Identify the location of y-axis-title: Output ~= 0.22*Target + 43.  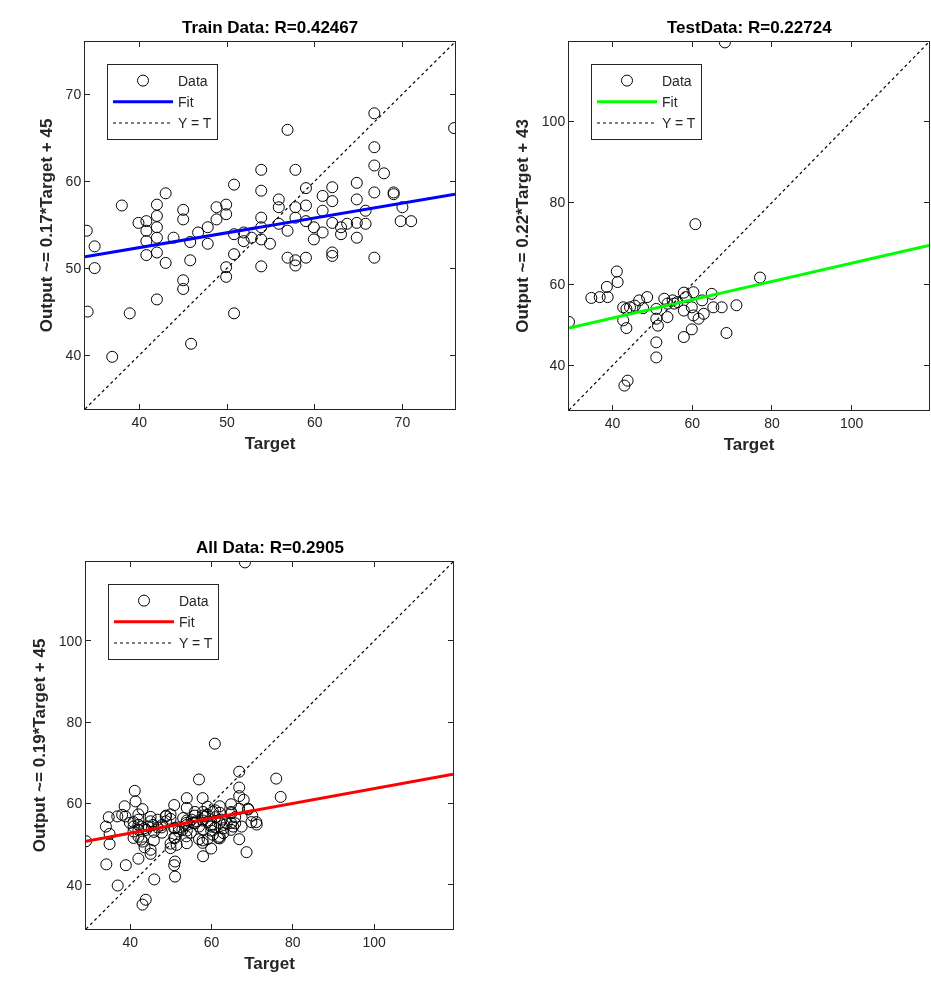
(523, 226).